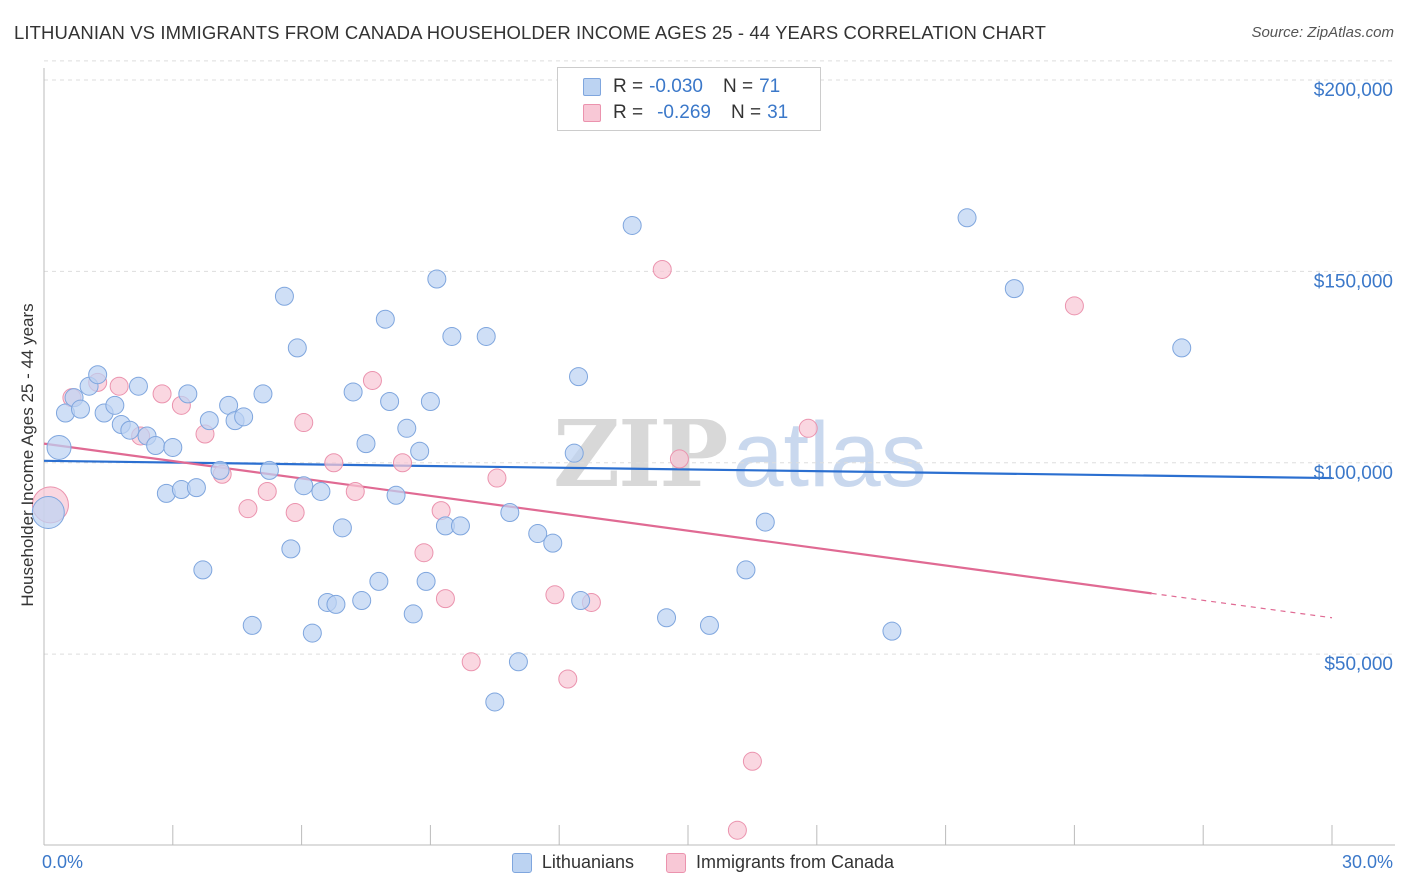 This screenshot has height=892, width=1406. I want to click on legend-swatch-immigrants, so click(676, 862).